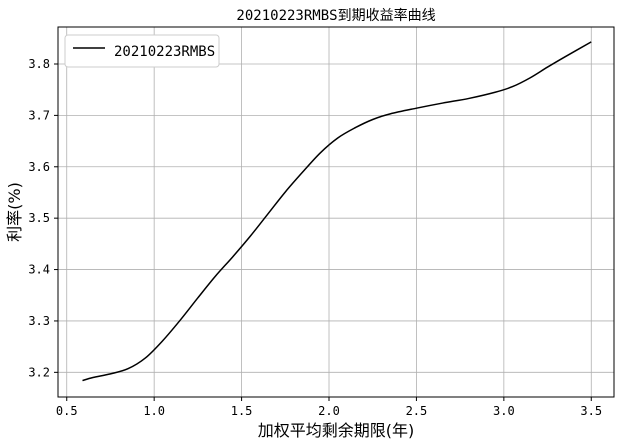 This screenshot has height=444, width=625. What do you see at coordinates (39, 167) in the screenshot?
I see `y-tick-label: 3.6` at bounding box center [39, 167].